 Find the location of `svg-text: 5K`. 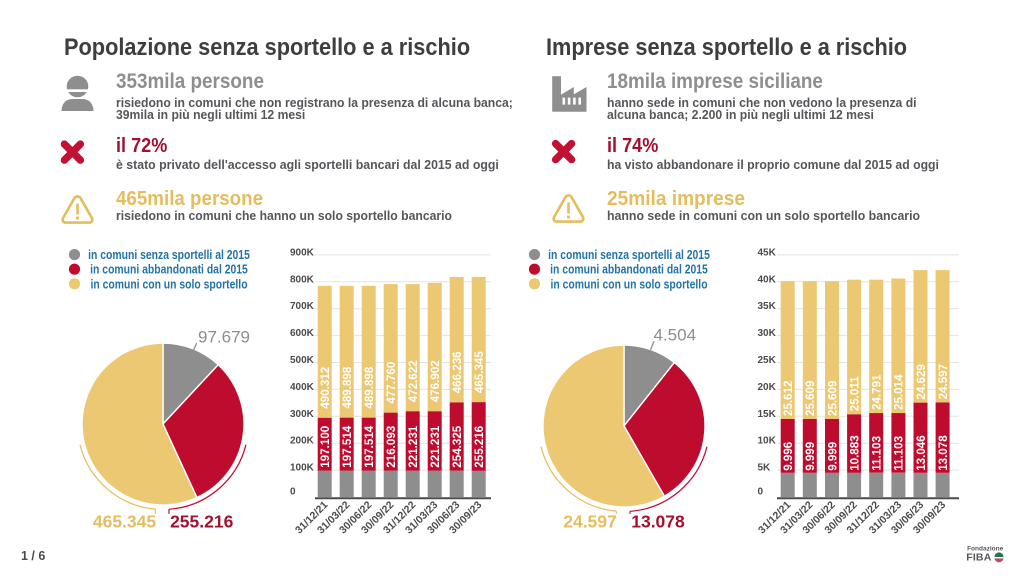

svg-text: 5K is located at coordinates (765, 468).